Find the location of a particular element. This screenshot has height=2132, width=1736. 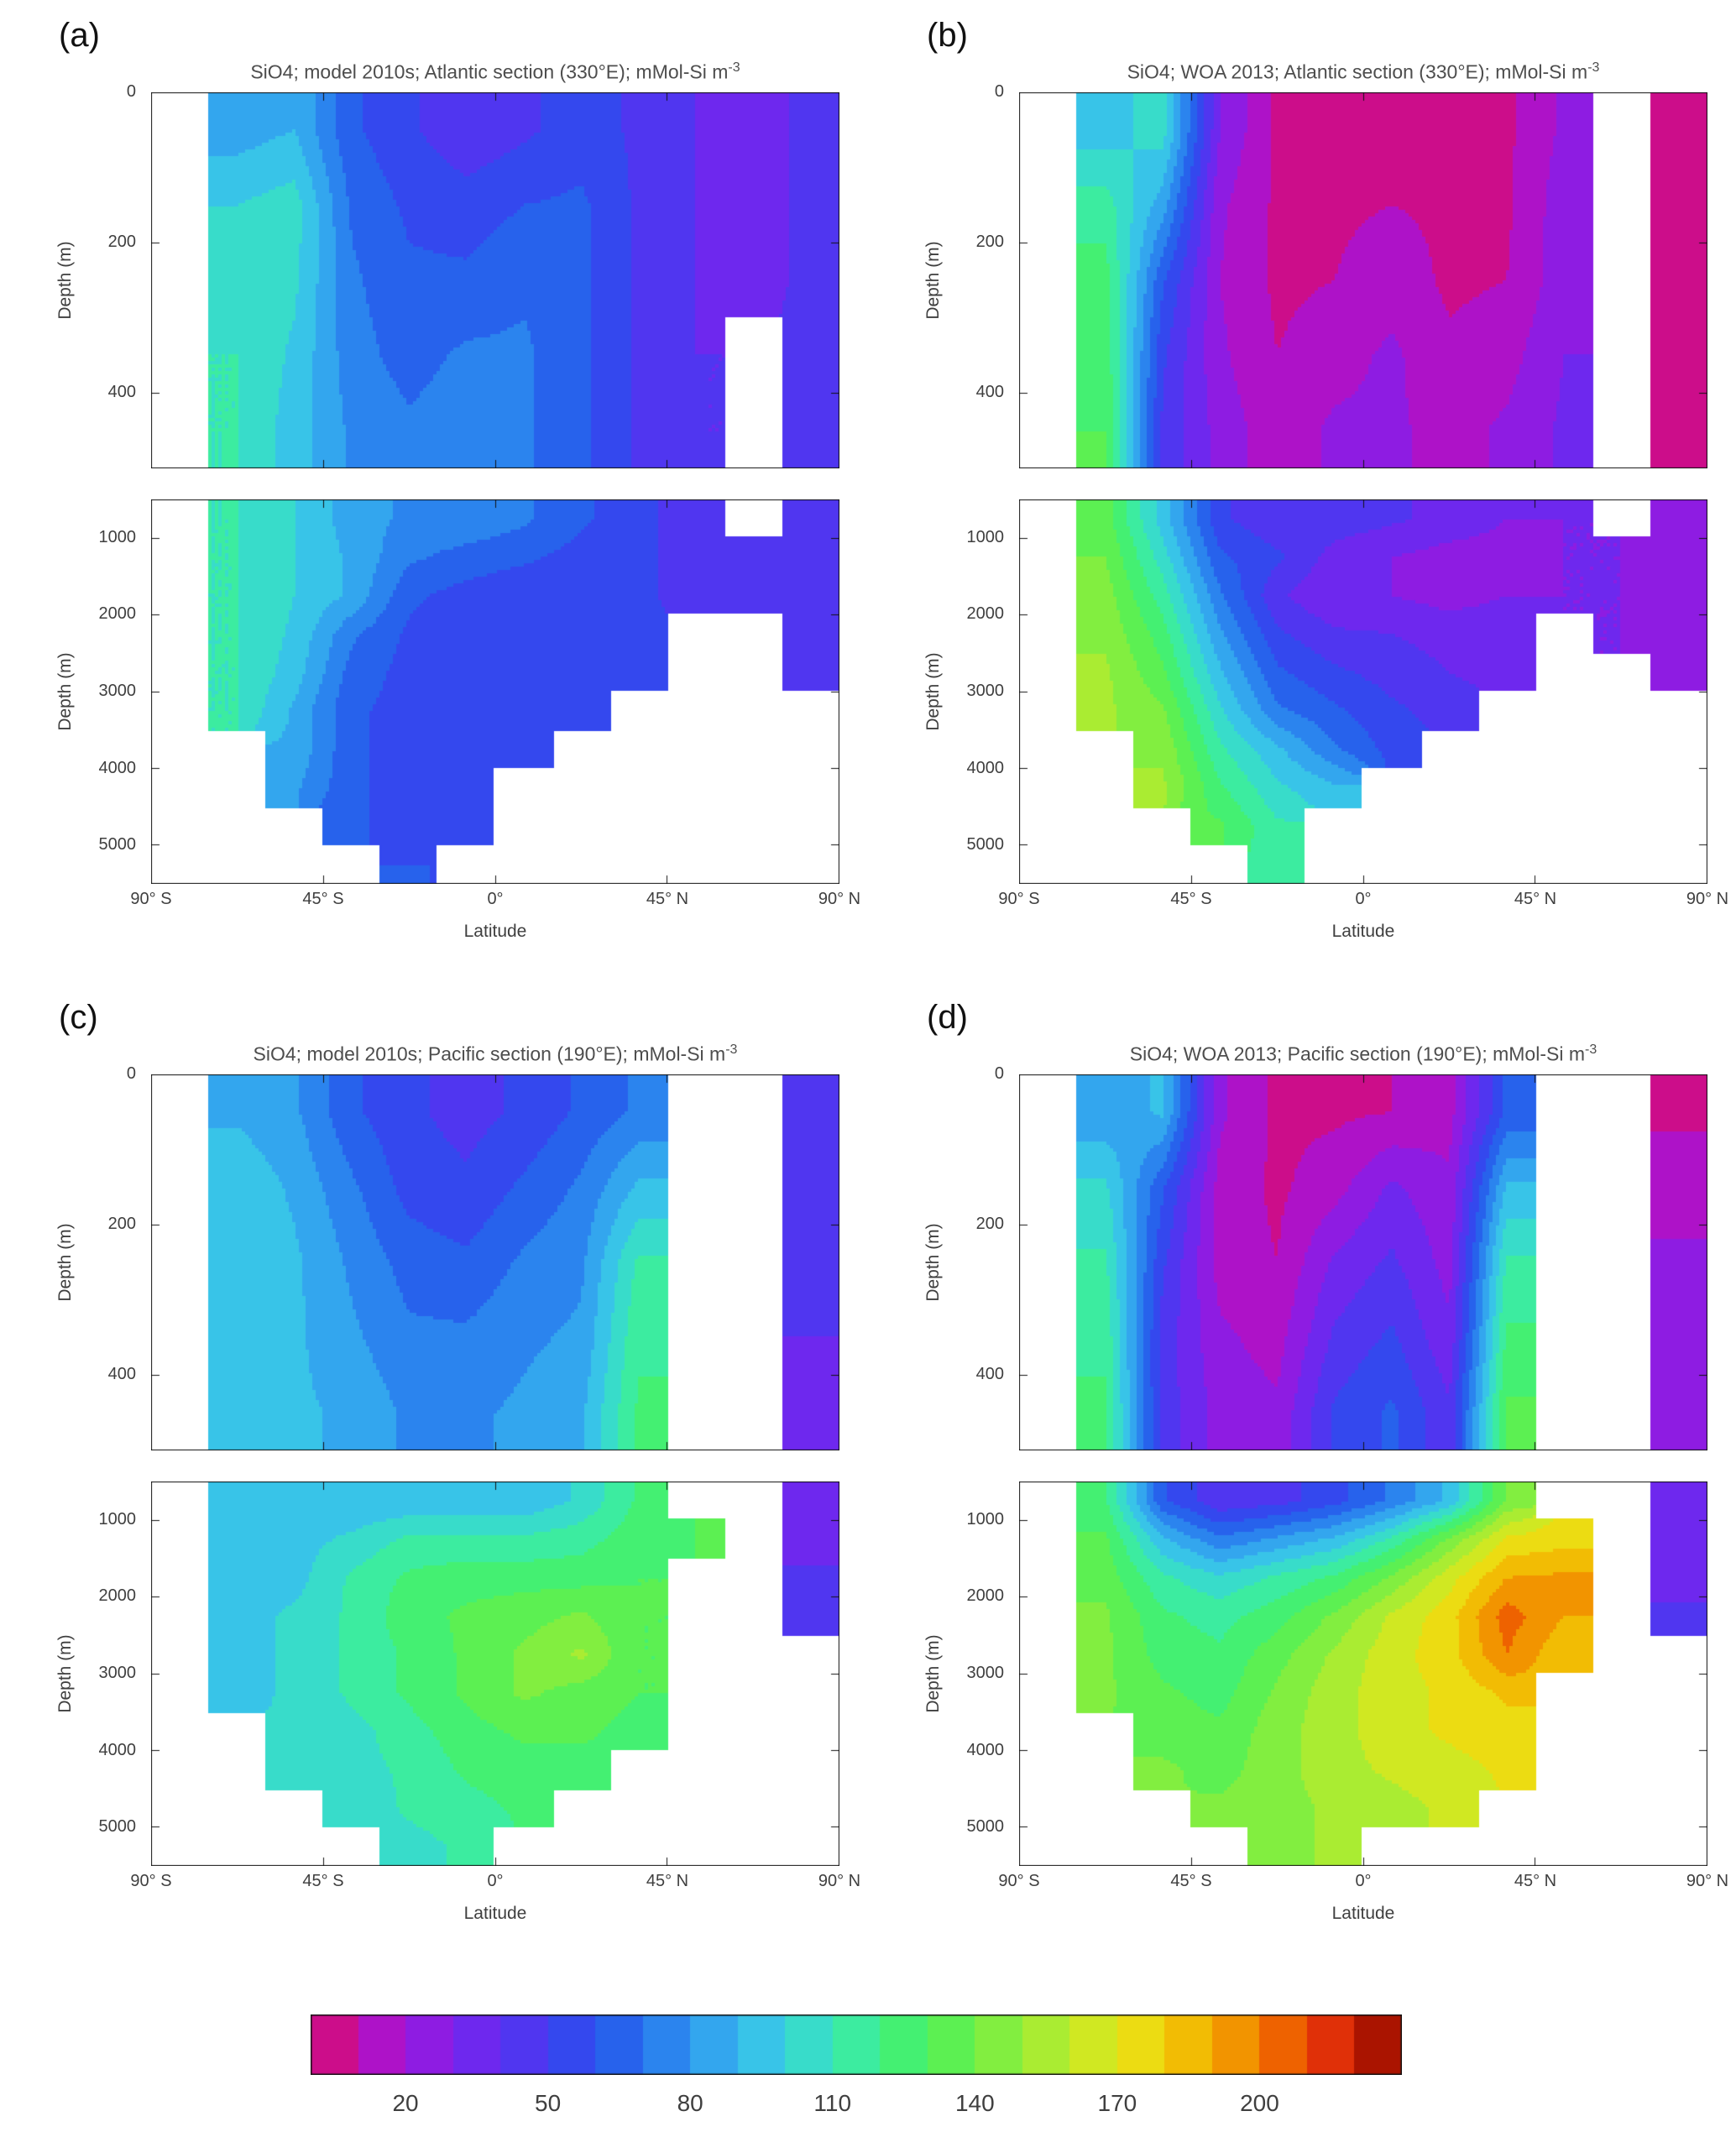

colorbar-tick-label: 110 is located at coordinates (832, 2103).